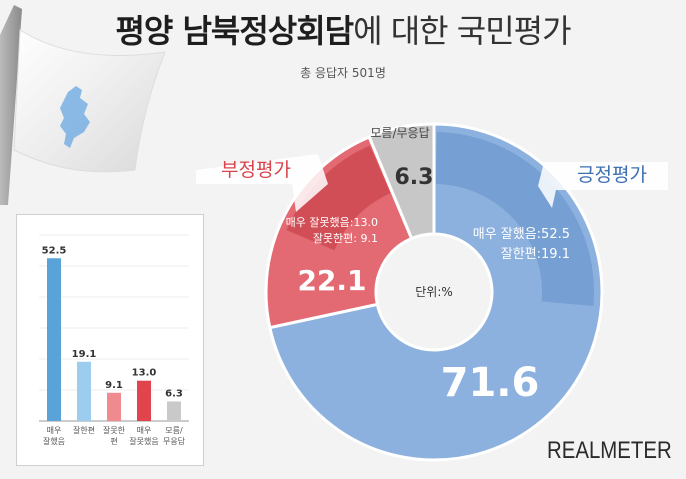  Describe the element at coordinates (54, 441) in the screenshot. I see `category-label: 잘했음` at that location.